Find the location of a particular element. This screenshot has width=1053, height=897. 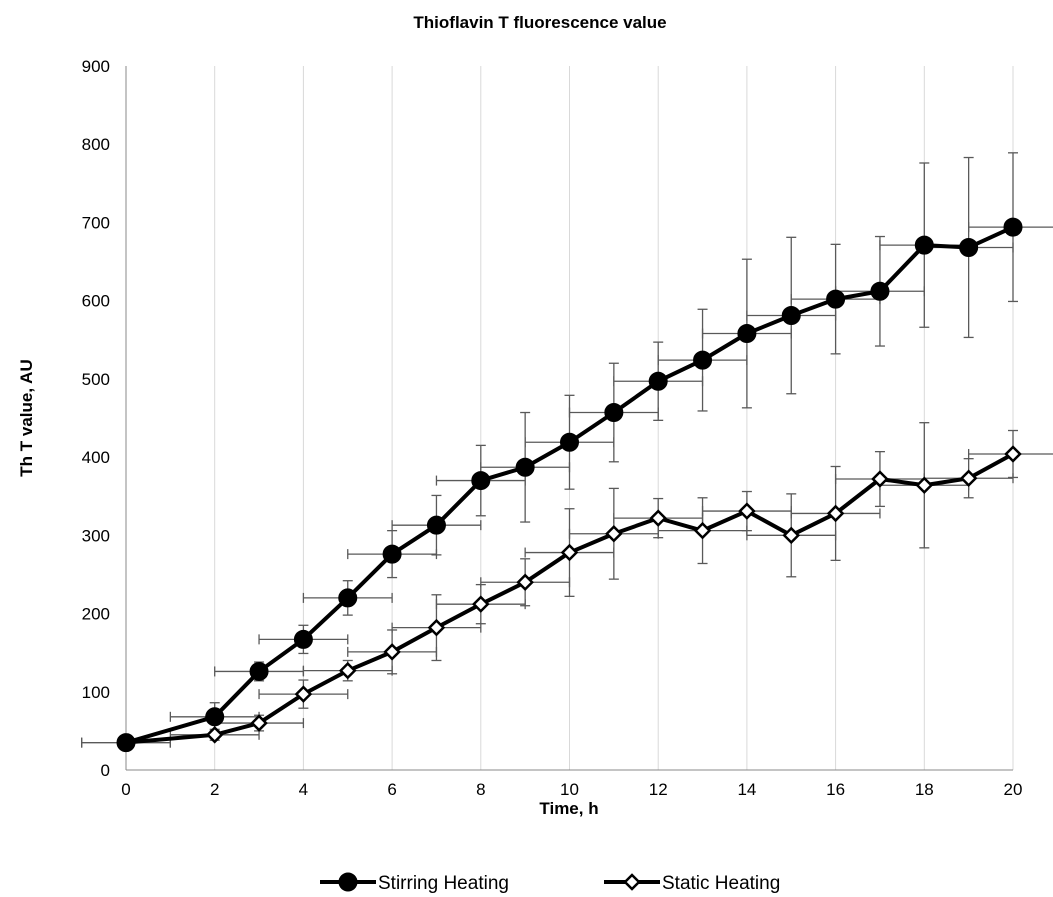

x-tick-label: 10 is located at coordinates (569, 789).